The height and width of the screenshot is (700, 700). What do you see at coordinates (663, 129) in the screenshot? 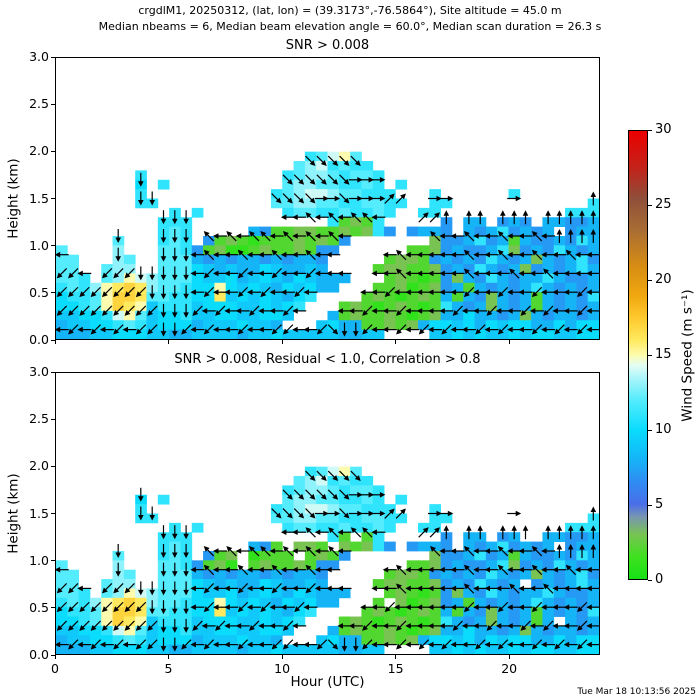
I see `colorbar-tick-label: 30` at bounding box center [663, 129].